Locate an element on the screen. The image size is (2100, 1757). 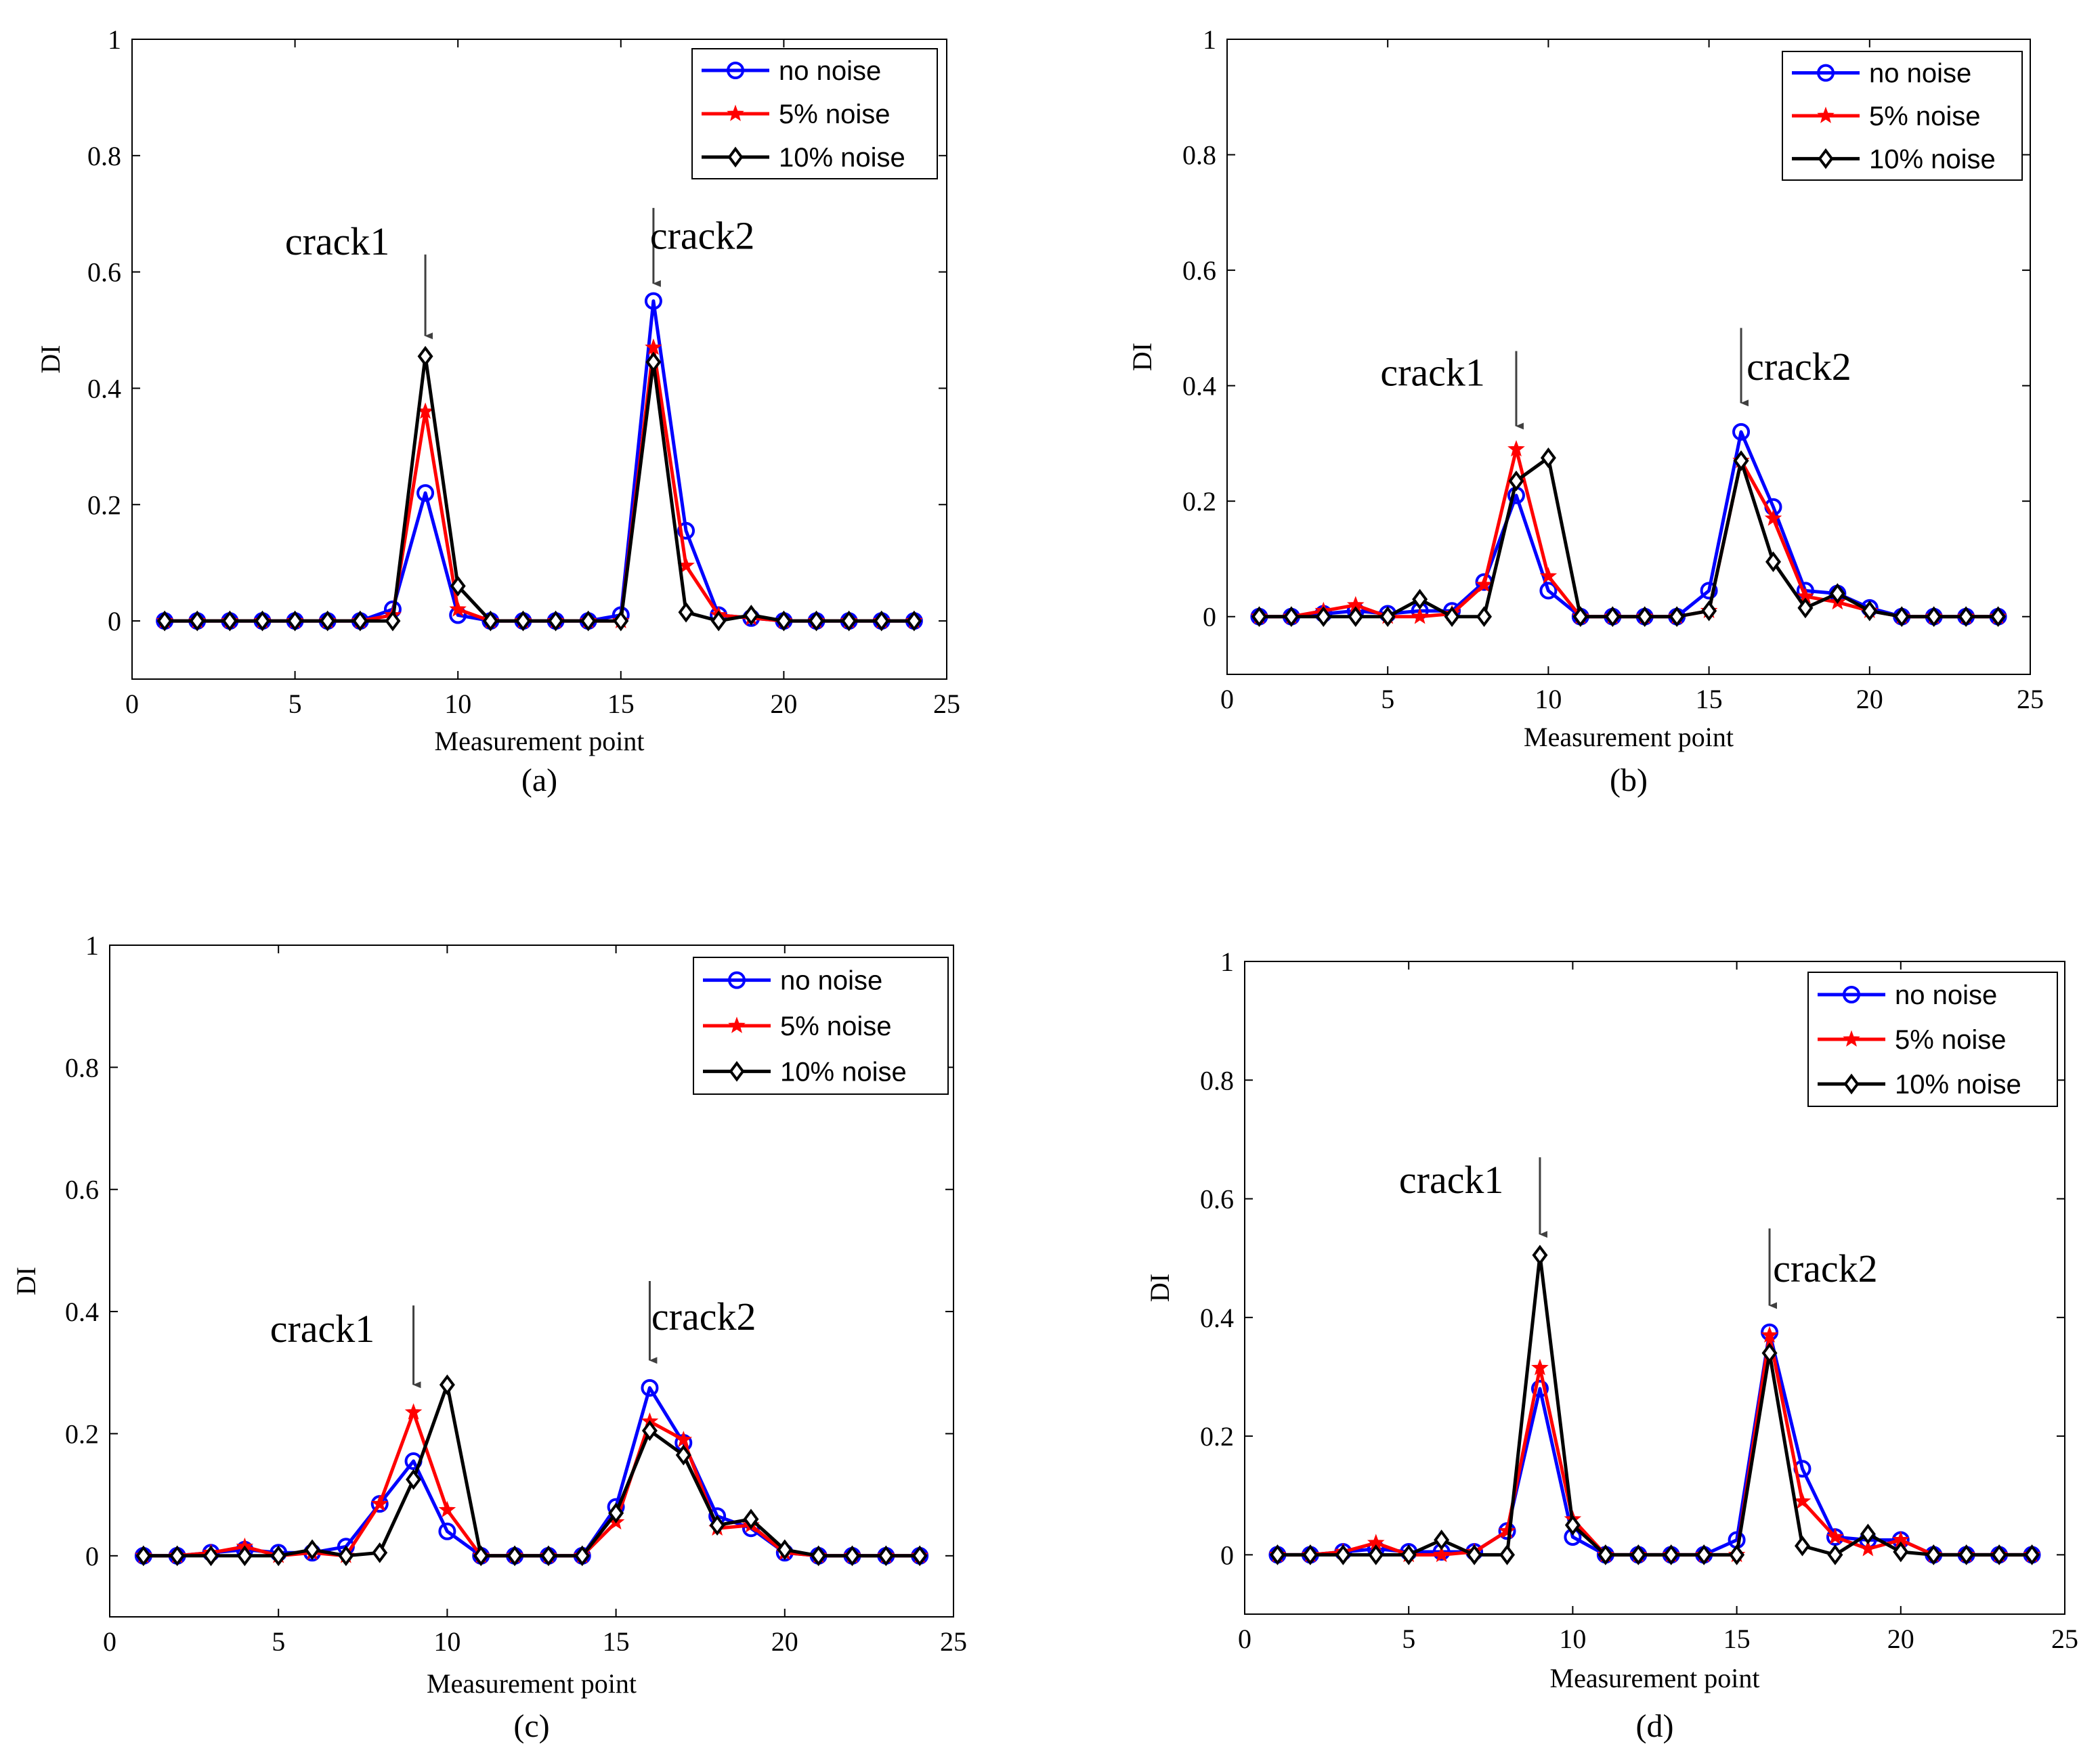
y-tick-label: 0.4 is located at coordinates (1217, 1318).